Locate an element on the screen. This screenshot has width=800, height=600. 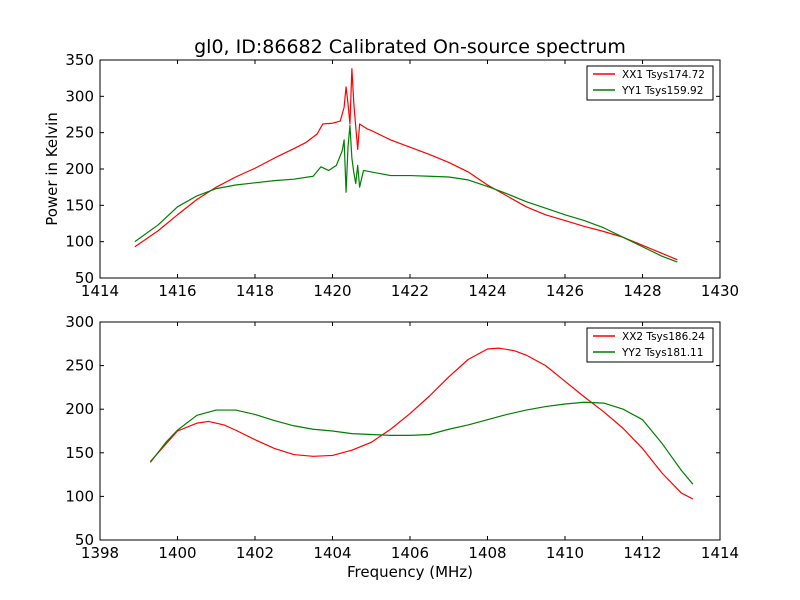
x-tick-label: 1398 is located at coordinates (100, 553).